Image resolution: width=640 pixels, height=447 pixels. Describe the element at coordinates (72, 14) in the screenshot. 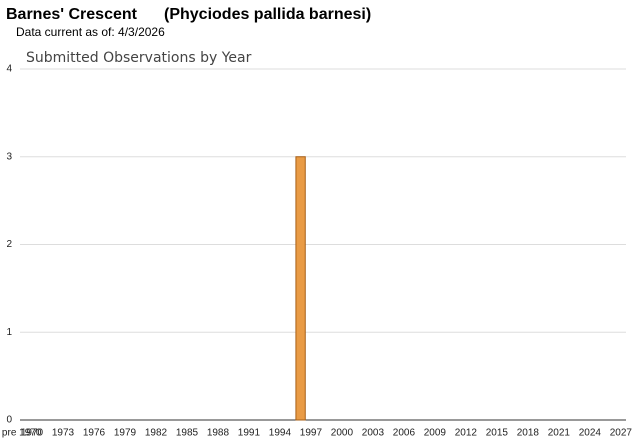

I see `page-title: Barnes' Crescent` at that location.